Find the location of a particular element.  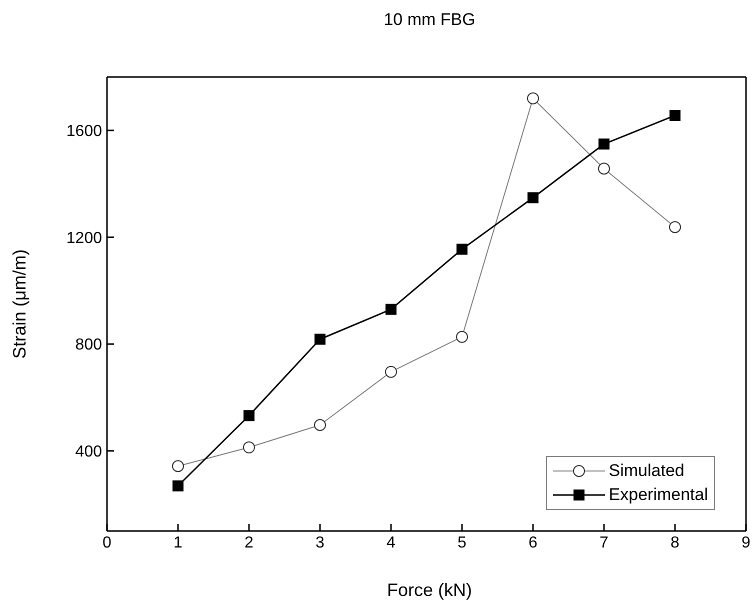

y-tick-label: 400 is located at coordinates (88, 452).